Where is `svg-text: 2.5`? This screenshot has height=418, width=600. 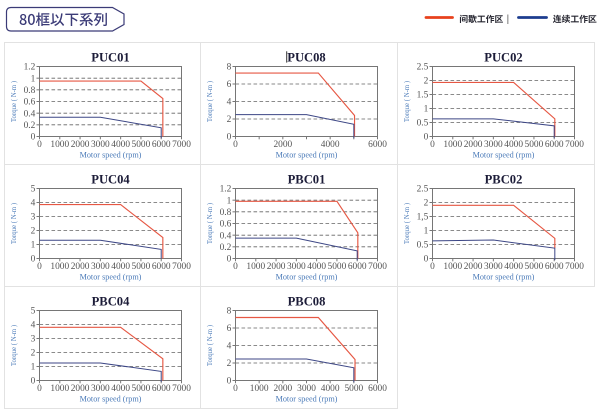
svg-text: 2.5 is located at coordinates (423, 190).